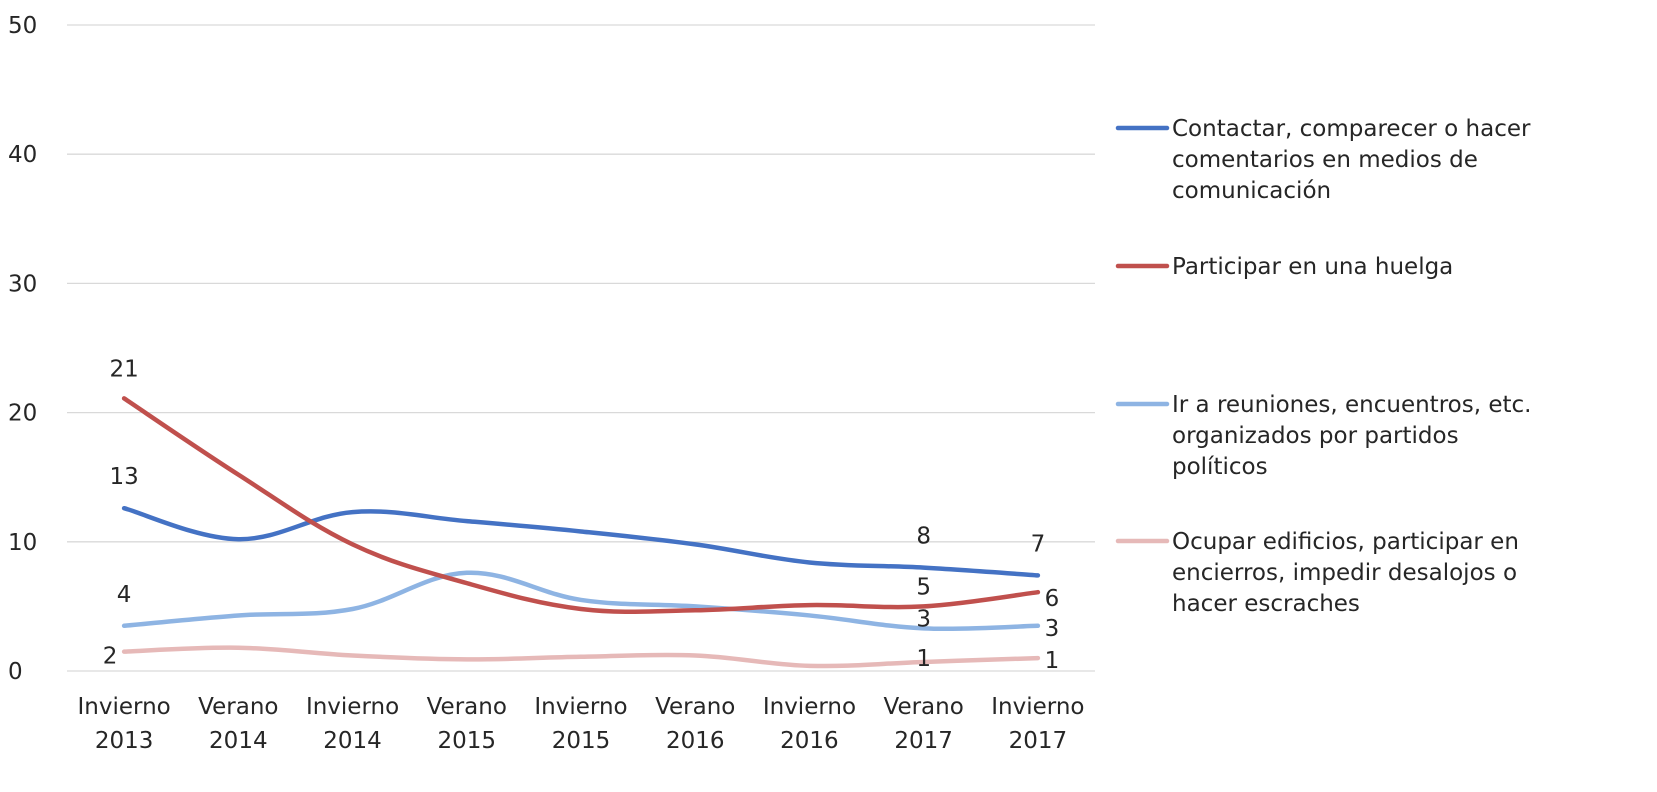 The width and height of the screenshot is (1657, 792). I want to click on y-tick-label: 10, so click(22, 543).